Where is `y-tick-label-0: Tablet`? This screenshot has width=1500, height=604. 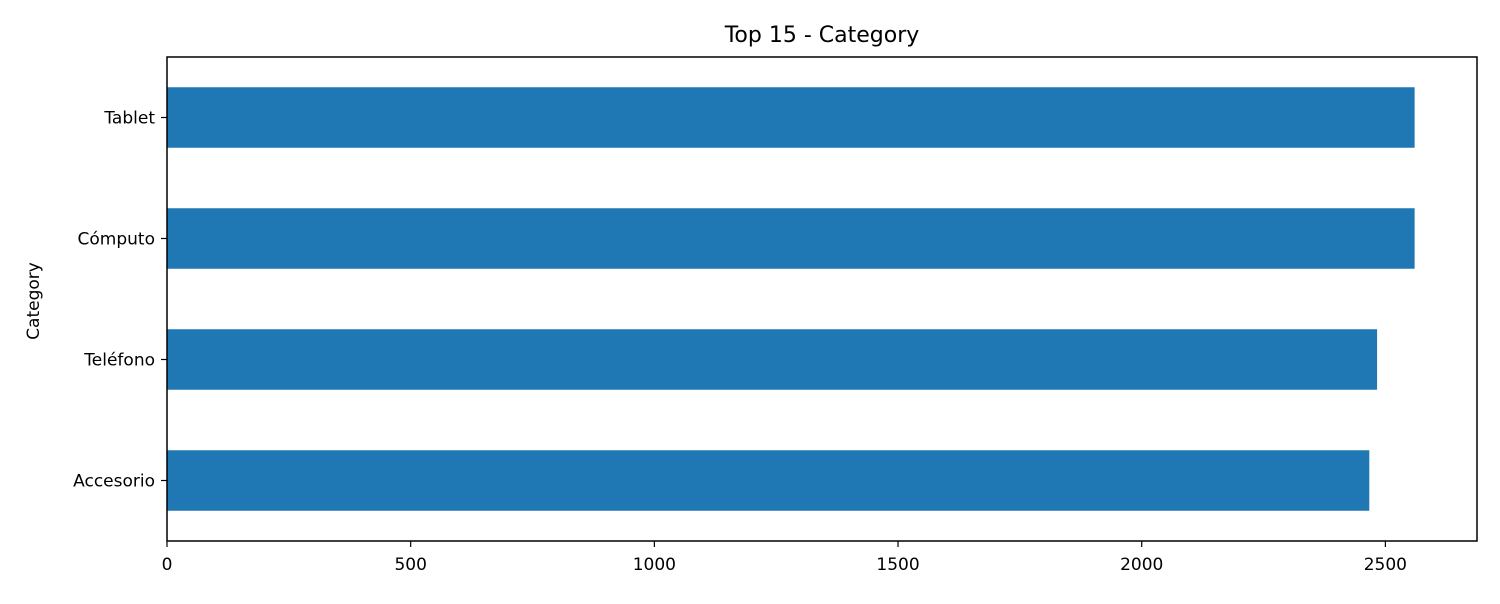
y-tick-label-0: Tablet is located at coordinates (129, 119).